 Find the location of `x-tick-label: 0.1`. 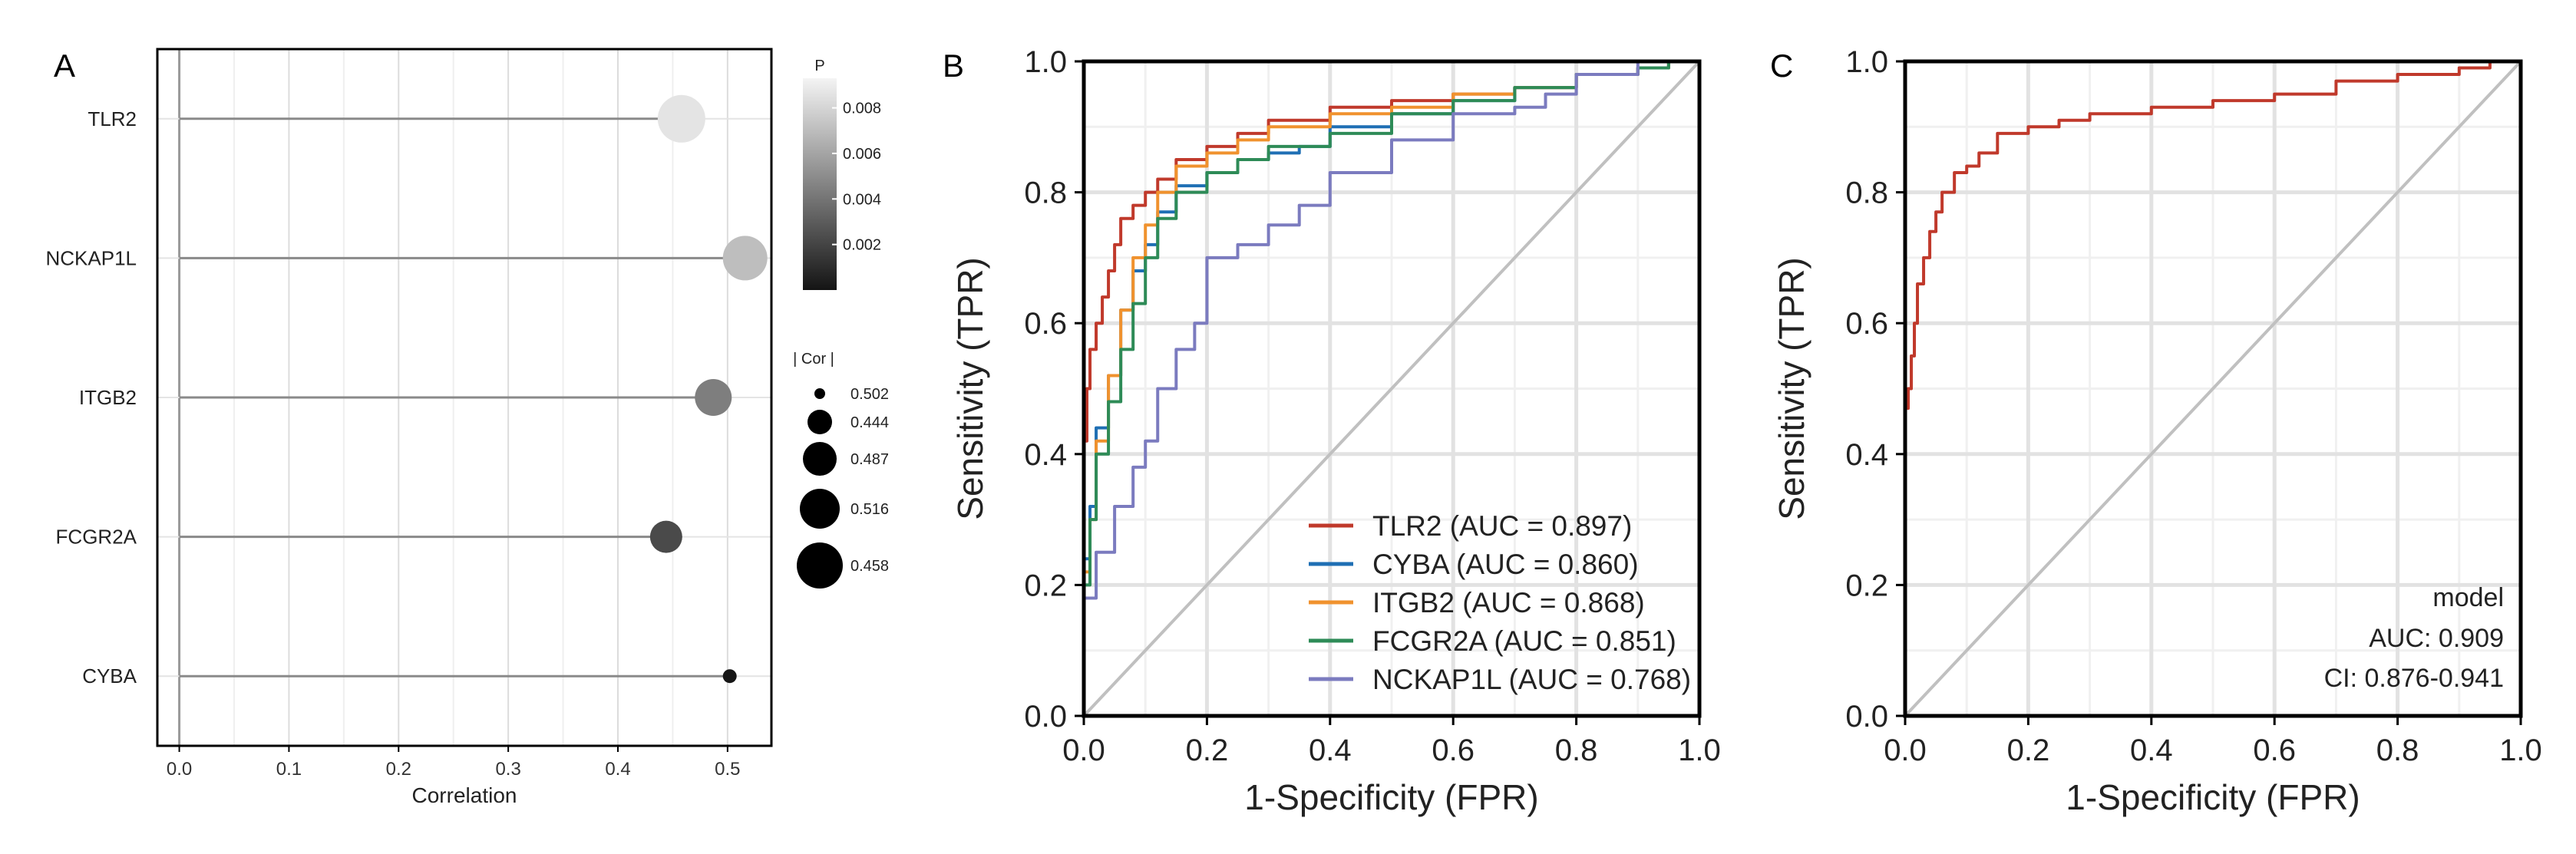

x-tick-label: 0.1 is located at coordinates (289, 770).